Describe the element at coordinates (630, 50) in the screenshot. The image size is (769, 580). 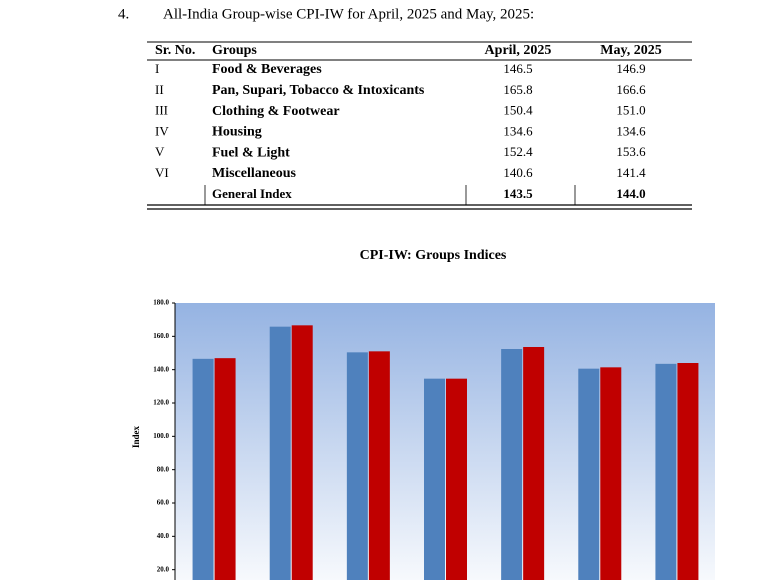
I see `table-header: May, 2025` at that location.